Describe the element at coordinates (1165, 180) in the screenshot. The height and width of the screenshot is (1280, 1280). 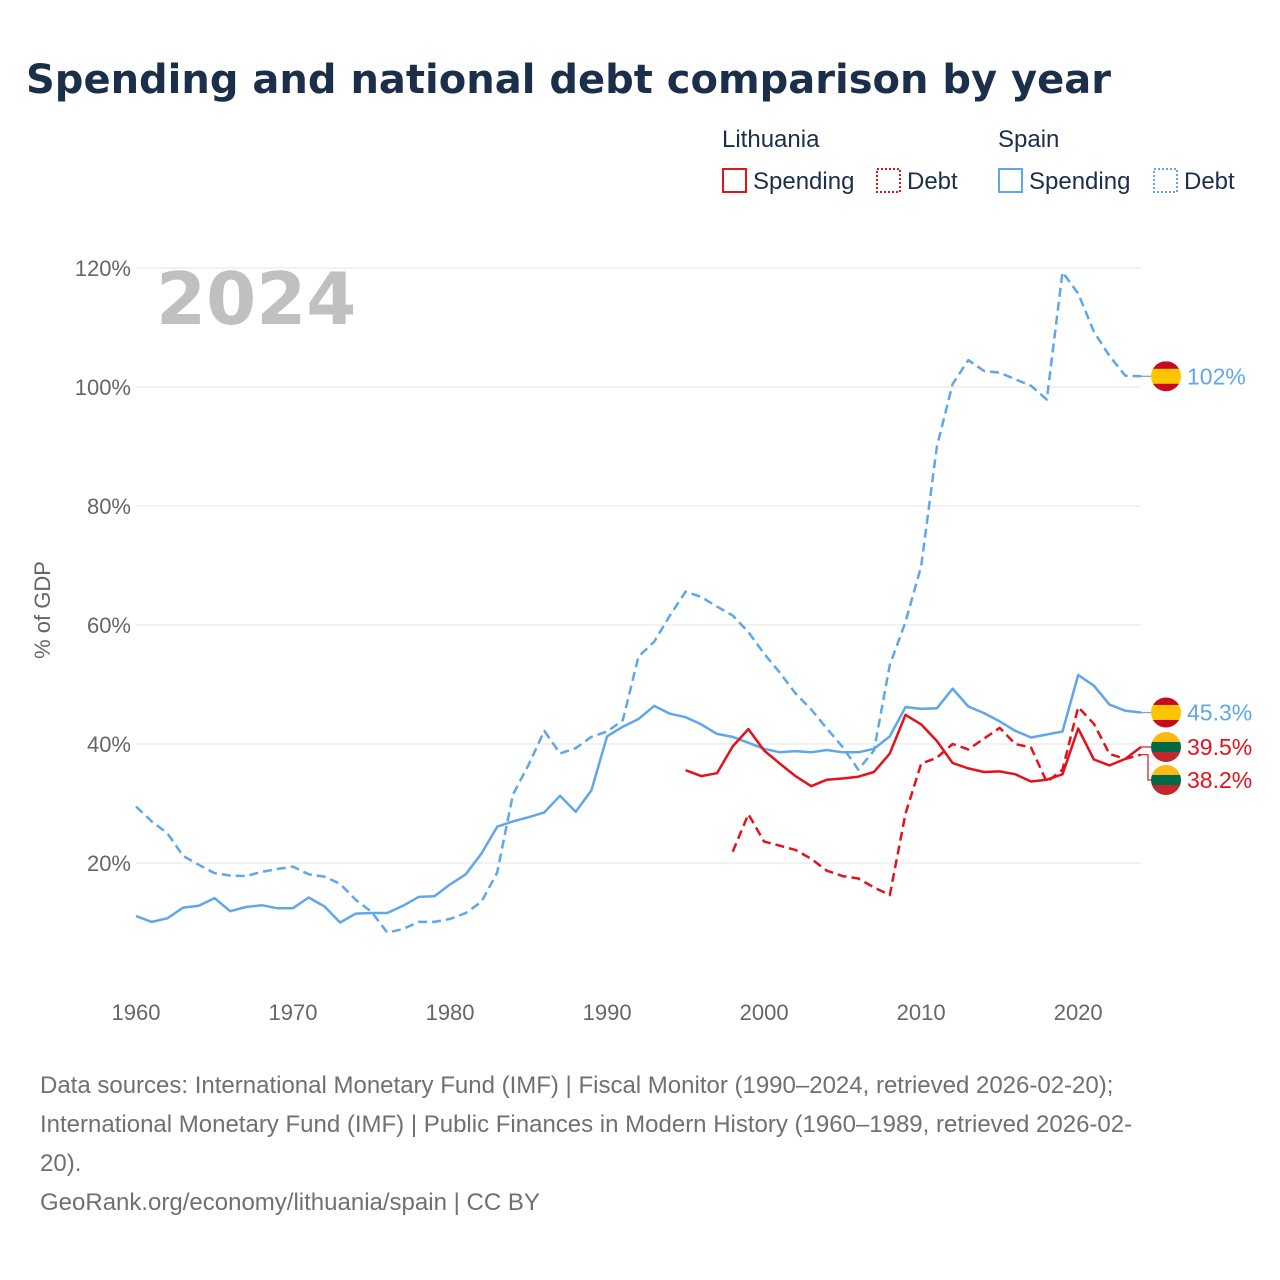
I see `legend-swatch-spain-debt` at that location.